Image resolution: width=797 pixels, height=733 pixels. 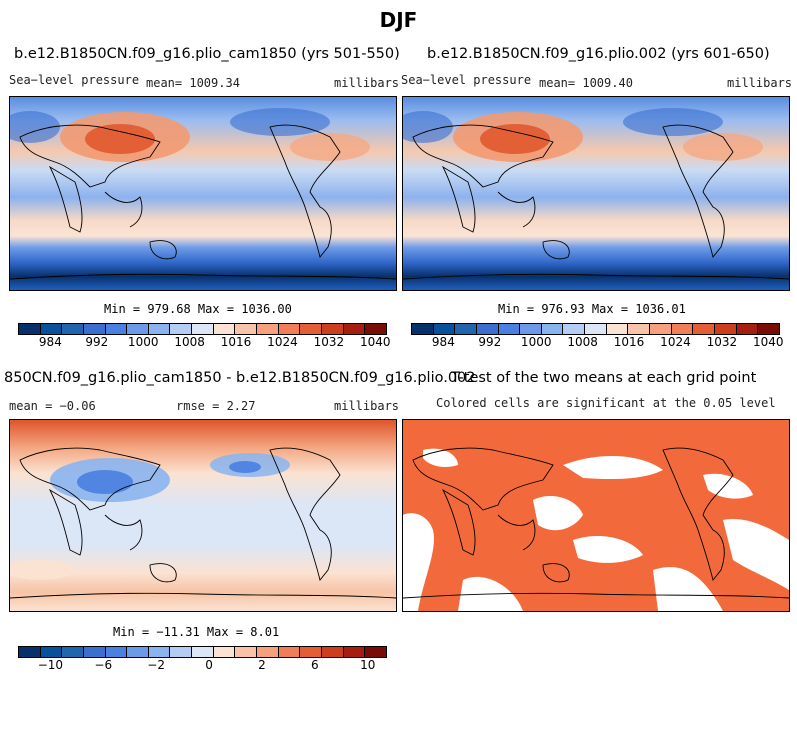 I want to click on panel2-map, so click(x=596, y=193).